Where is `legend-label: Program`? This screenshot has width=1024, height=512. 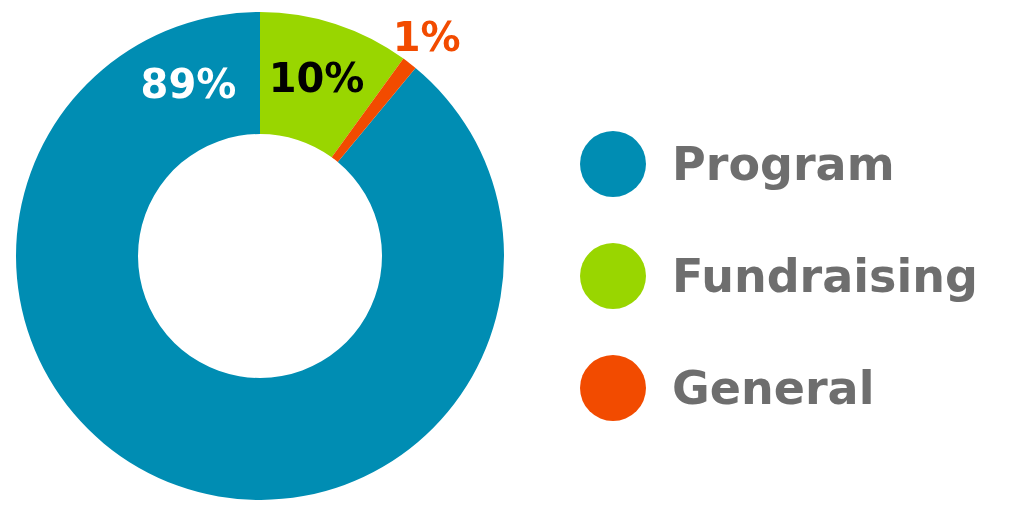 legend-label: Program is located at coordinates (783, 164).